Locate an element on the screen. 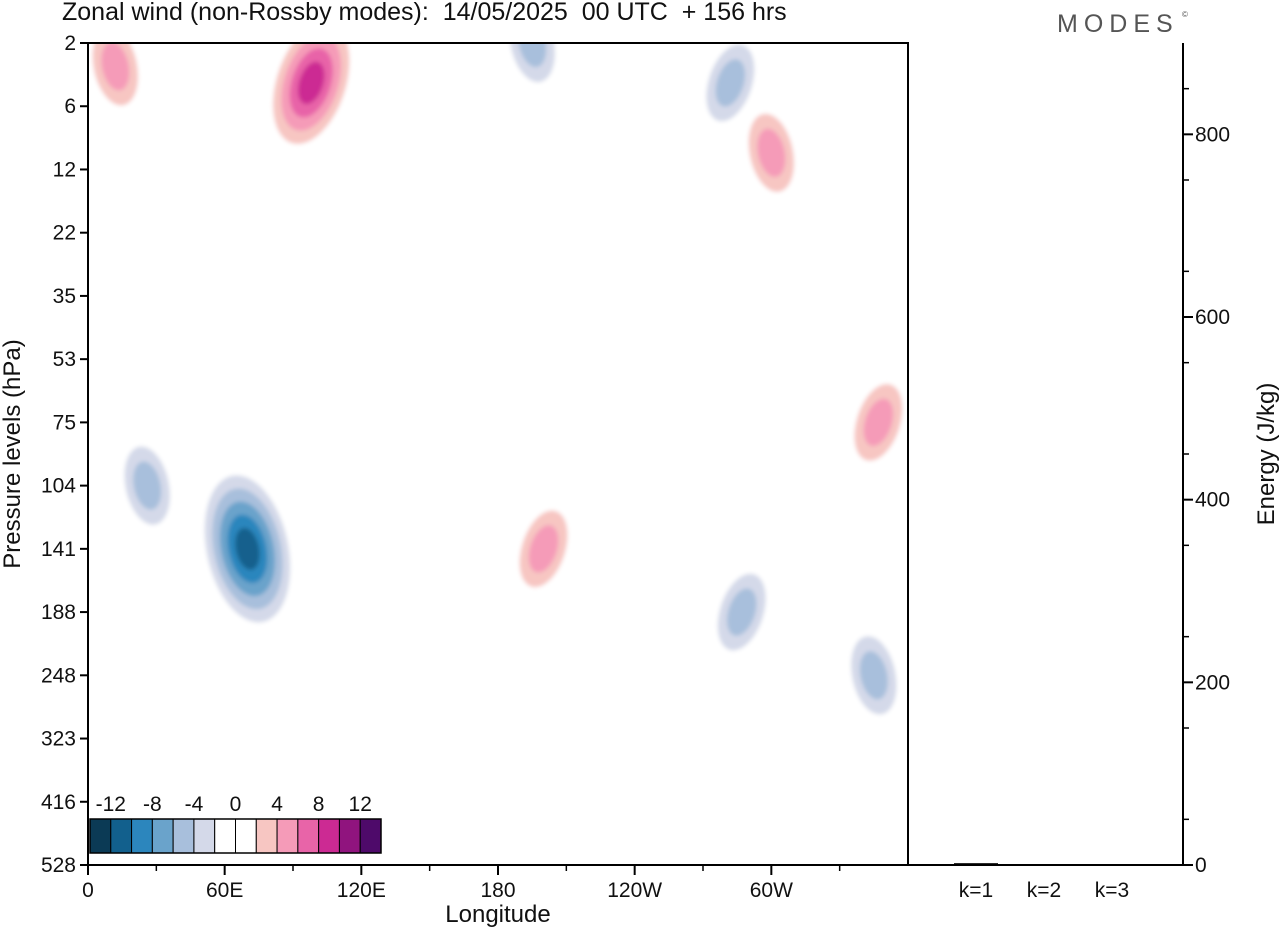 Image resolution: width=1280 pixels, height=930 pixels. y-tick-label: 188 is located at coordinates (58, 612).